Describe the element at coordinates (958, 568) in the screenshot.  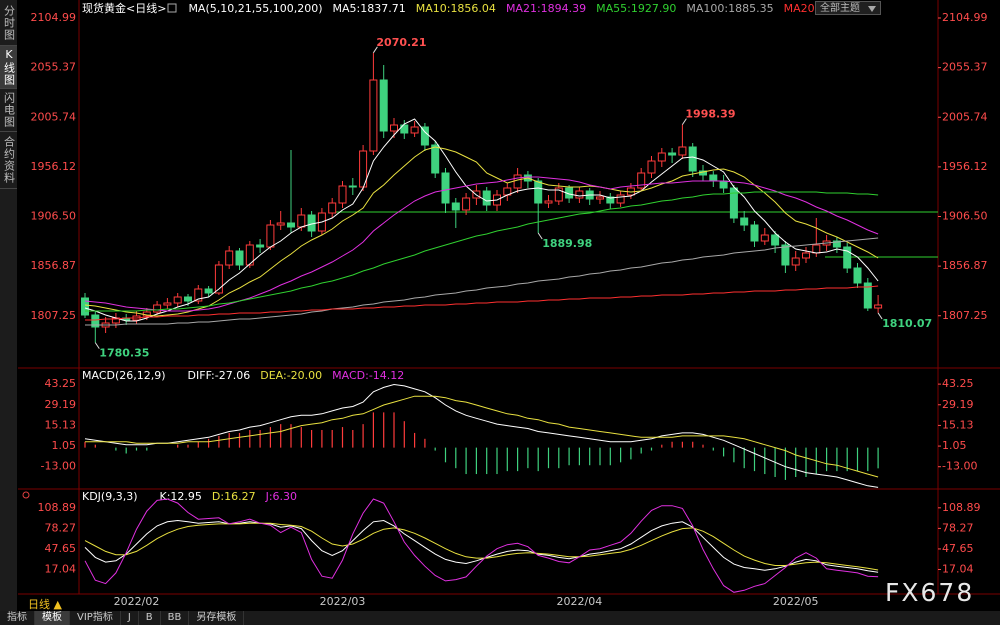
I see `y-tick-label-right: 17.04` at that location.